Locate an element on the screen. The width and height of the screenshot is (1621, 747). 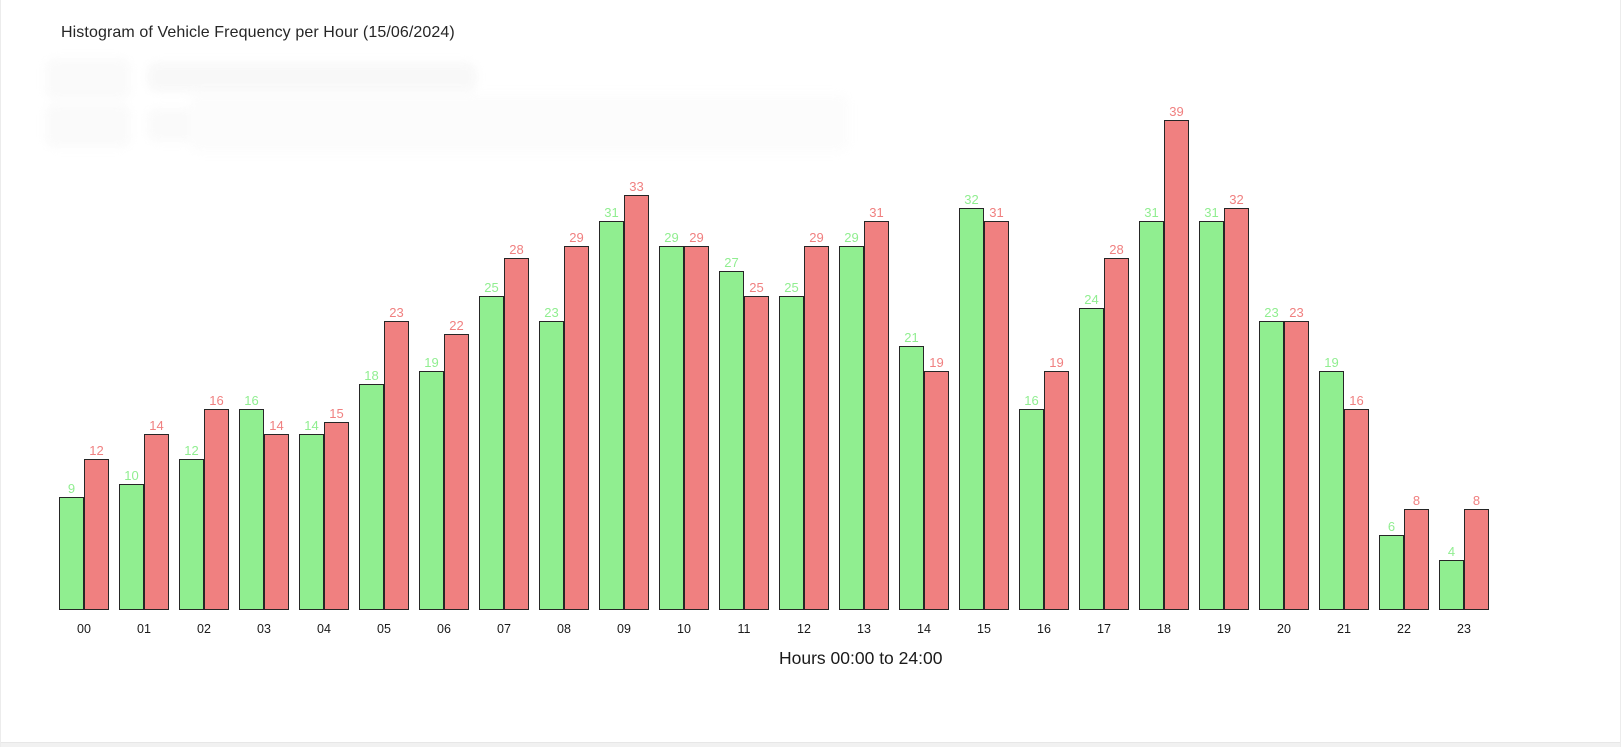
hour-group: 18 23 05 is located at coordinates (384, 378).